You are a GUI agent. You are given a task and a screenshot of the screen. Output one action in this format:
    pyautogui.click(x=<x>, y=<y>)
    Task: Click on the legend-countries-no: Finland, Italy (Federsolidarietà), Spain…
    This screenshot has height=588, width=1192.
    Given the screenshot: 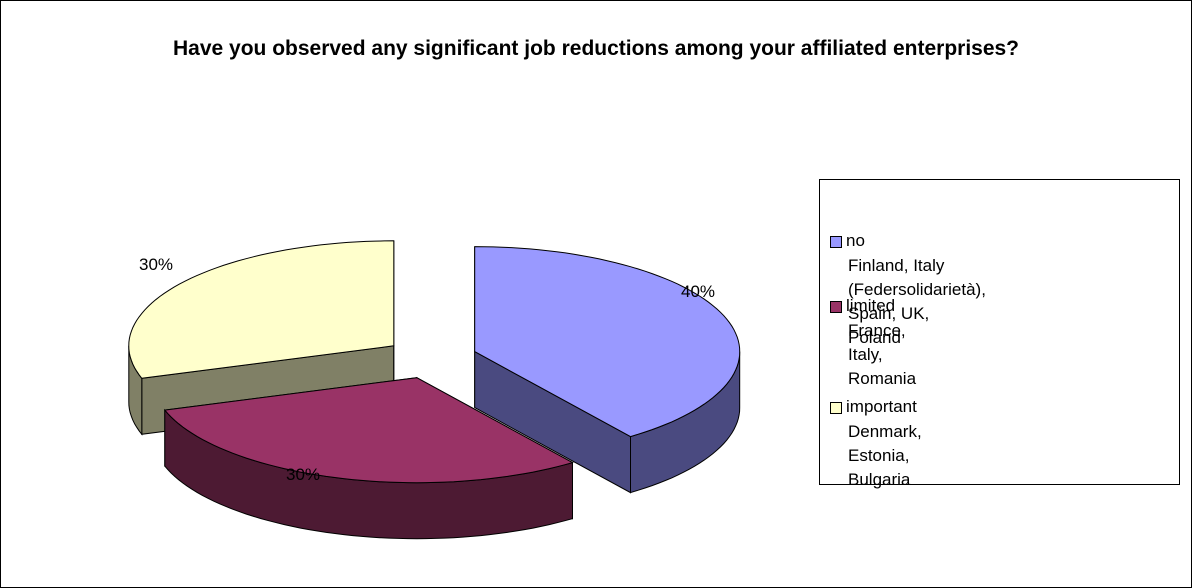 What is the action you would take?
    pyautogui.click(x=917, y=301)
    